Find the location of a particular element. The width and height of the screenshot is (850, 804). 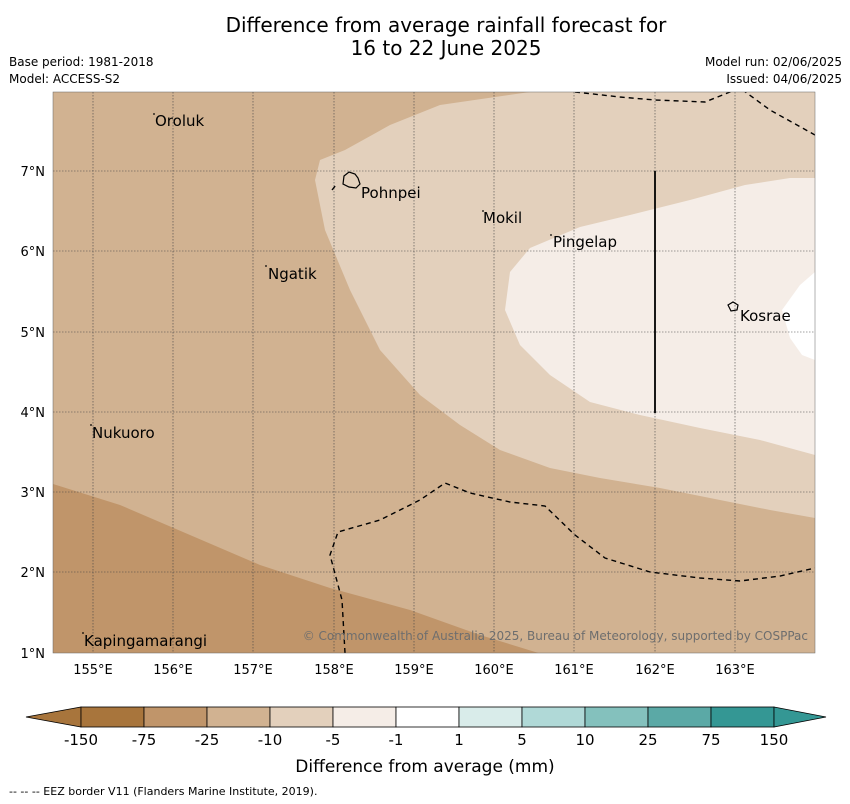

base-period-text: Base period: 1981-2018 is located at coordinates (81, 62).